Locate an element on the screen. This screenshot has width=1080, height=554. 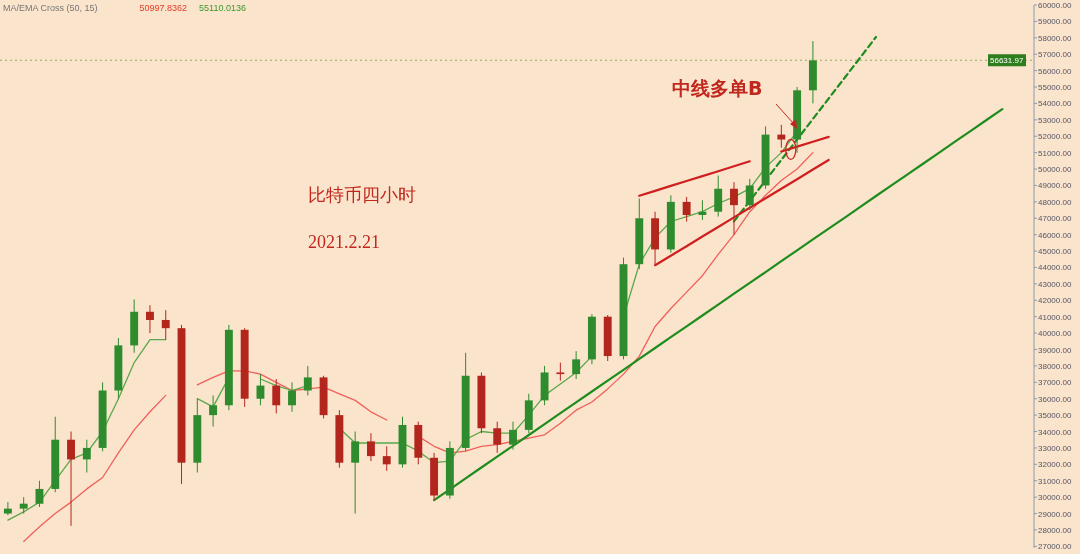
y-tick-label: 41000.00 is located at coordinates (1055, 317).